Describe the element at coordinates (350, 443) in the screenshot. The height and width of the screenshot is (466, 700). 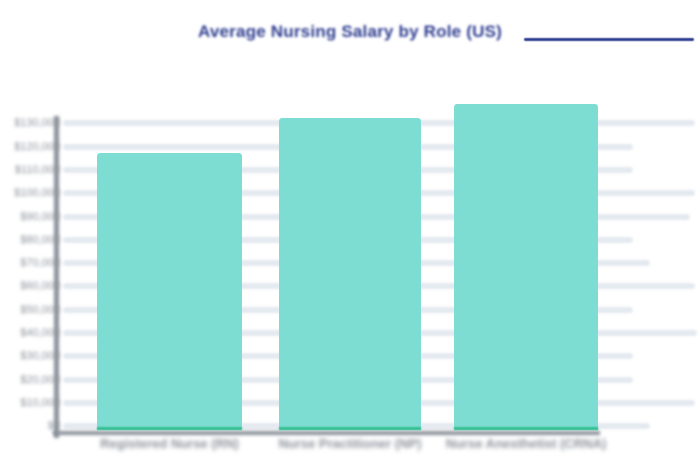
I see `x-tick-label: Nurse Practitioner (NP)` at that location.